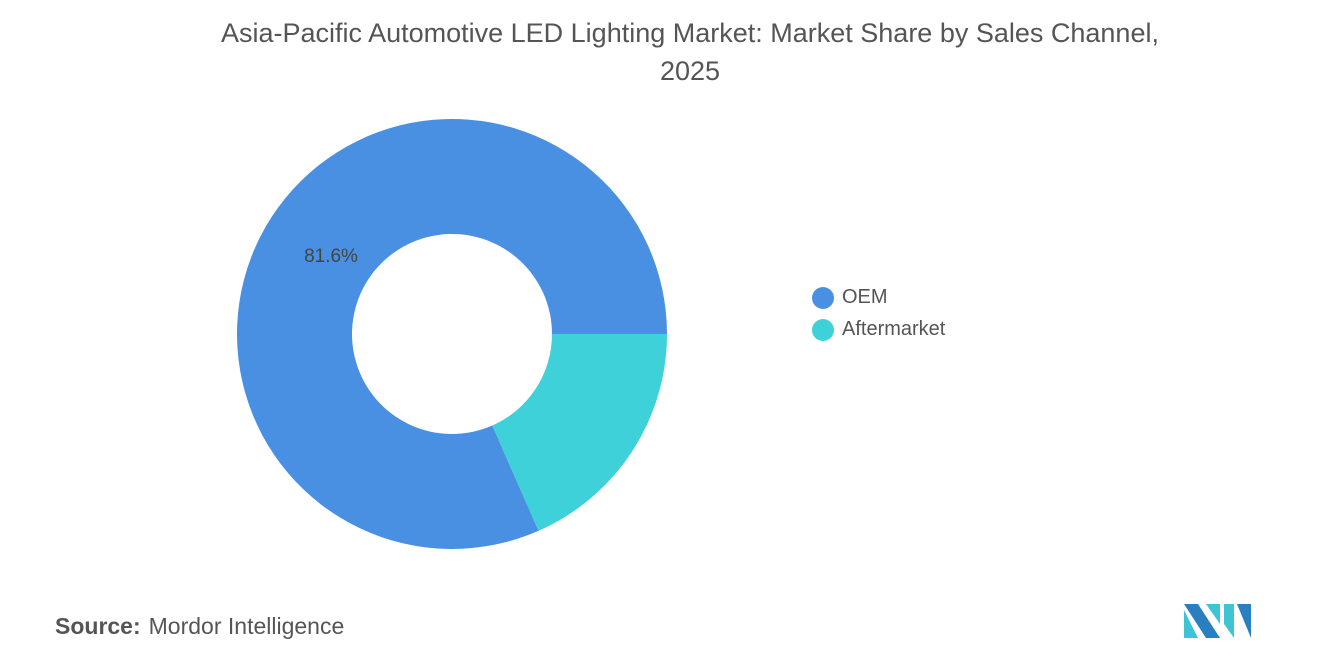  Describe the element at coordinates (823, 297) in the screenshot. I see `legend-swatch-oem` at that location.